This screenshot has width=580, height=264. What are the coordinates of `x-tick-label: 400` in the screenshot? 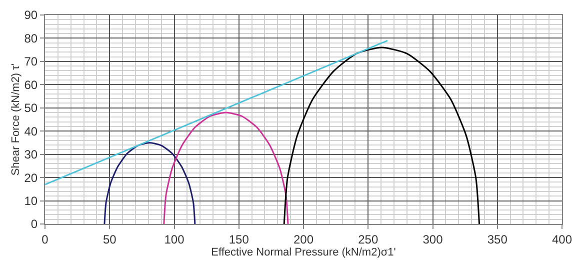 It's located at (562, 239).